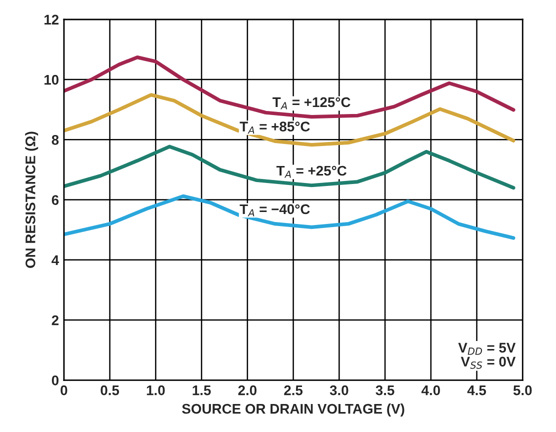 The width and height of the screenshot is (556, 432). Describe the element at coordinates (247, 390) in the screenshot. I see `x-tick-label: 2.0` at that location.